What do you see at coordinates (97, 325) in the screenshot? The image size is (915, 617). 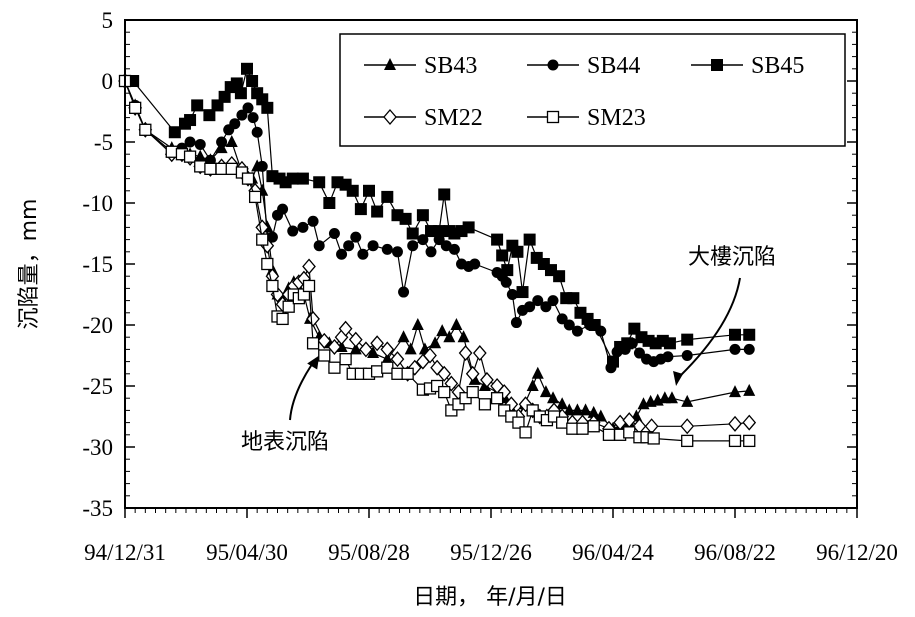 I see `y-tick-label: -20` at bounding box center [97, 325].